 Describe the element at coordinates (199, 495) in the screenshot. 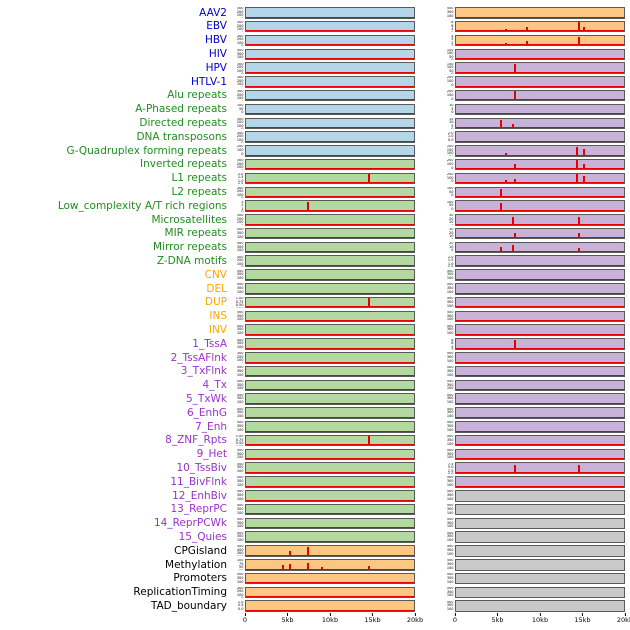

I see `track-label: 12_EnhBiv` at that location.